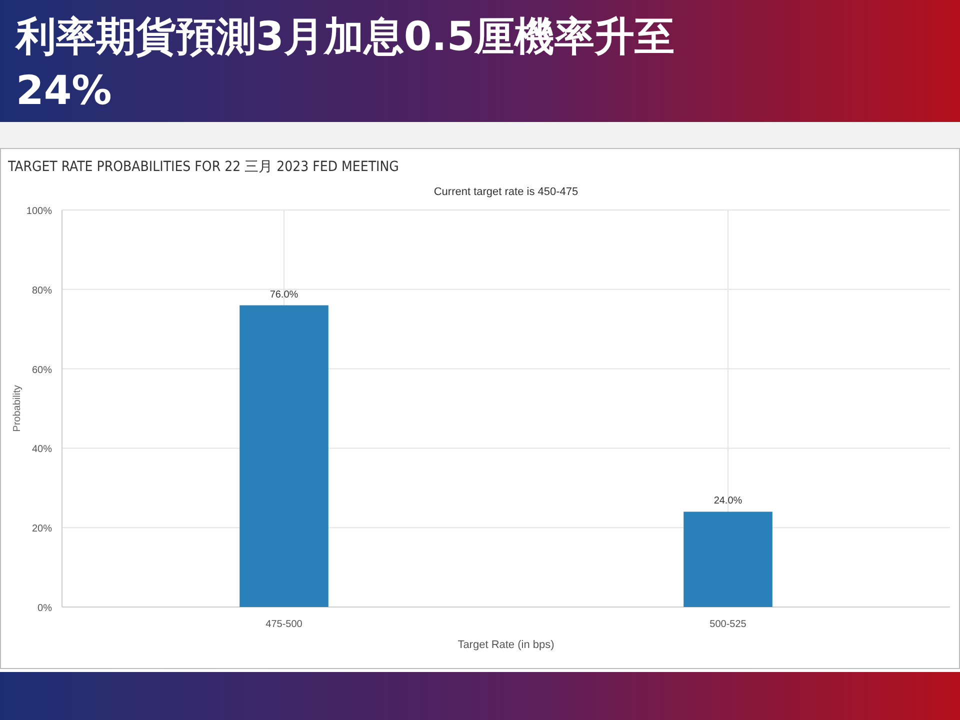 The width and height of the screenshot is (960, 720). What do you see at coordinates (506, 192) in the screenshot?
I see `text: Current target rate is 450-475` at bounding box center [506, 192].